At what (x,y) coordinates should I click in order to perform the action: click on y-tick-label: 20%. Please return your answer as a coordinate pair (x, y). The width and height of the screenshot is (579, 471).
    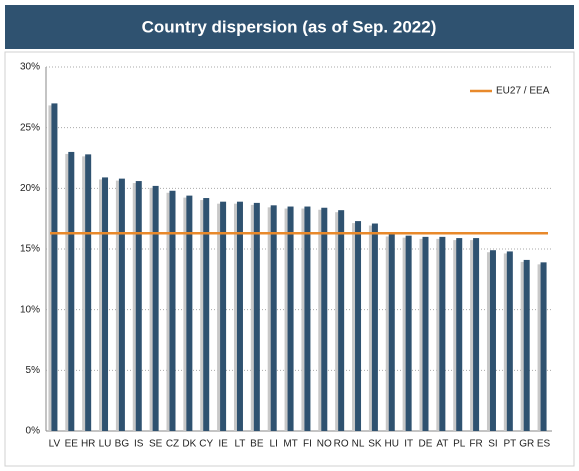
    Looking at the image, I should click on (30, 188).